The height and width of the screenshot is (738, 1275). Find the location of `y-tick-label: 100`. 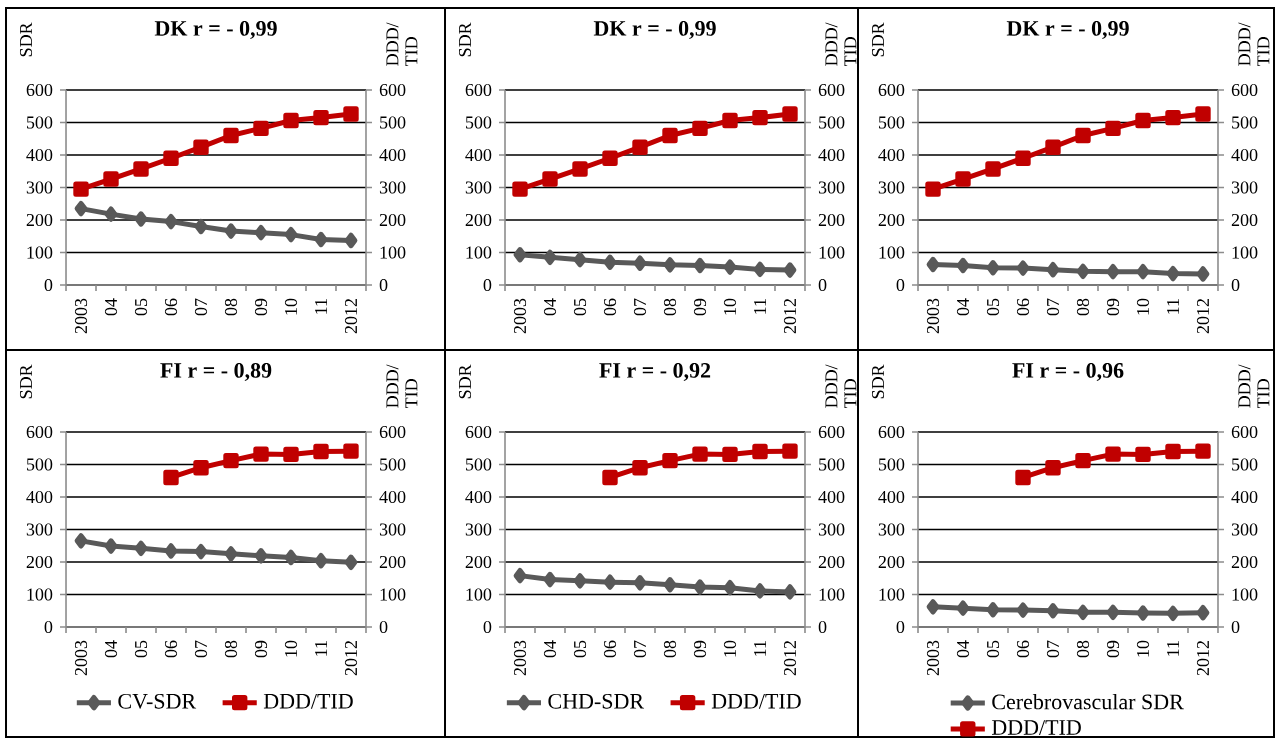

y-tick-label: 100 is located at coordinates (479, 252).